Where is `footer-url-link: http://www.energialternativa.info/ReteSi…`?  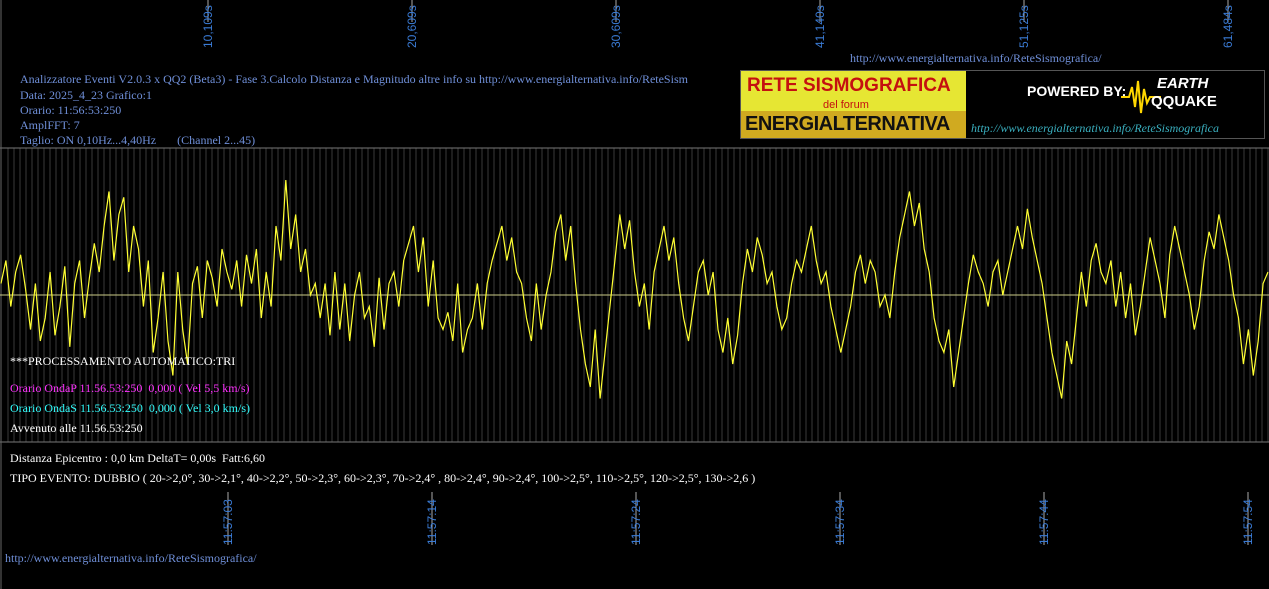 footer-url-link: http://www.energialternativa.info/ReteSi… is located at coordinates (131, 558).